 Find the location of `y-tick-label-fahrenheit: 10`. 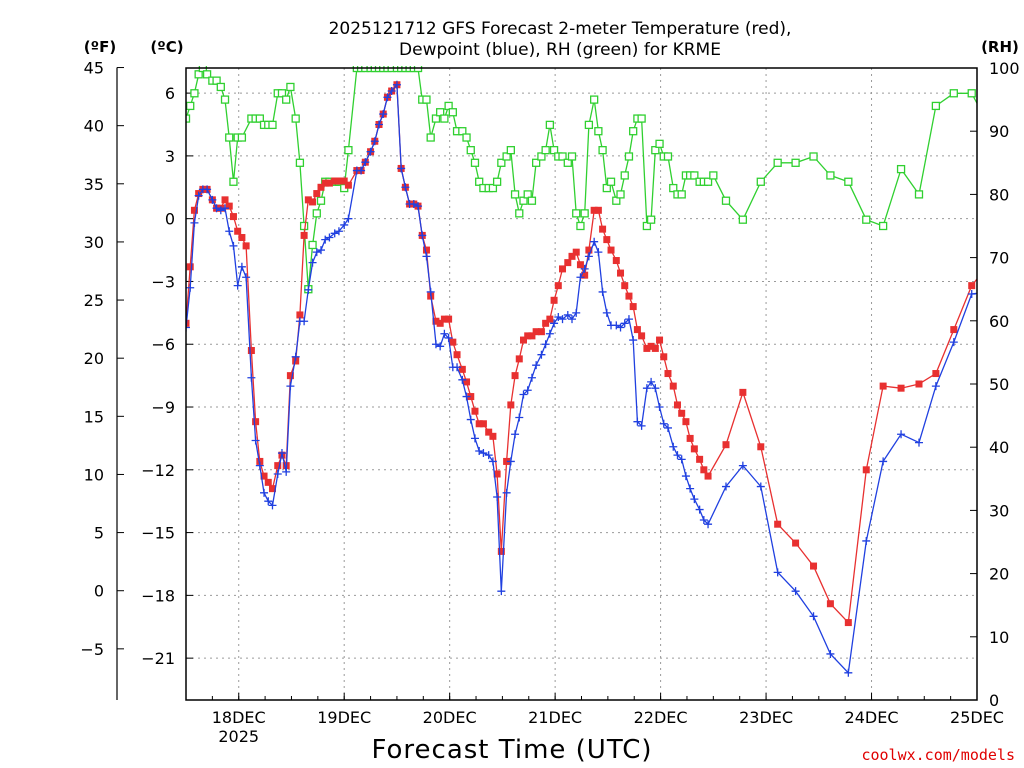

y-tick-label-fahrenheit: 10 is located at coordinates (94, 474).